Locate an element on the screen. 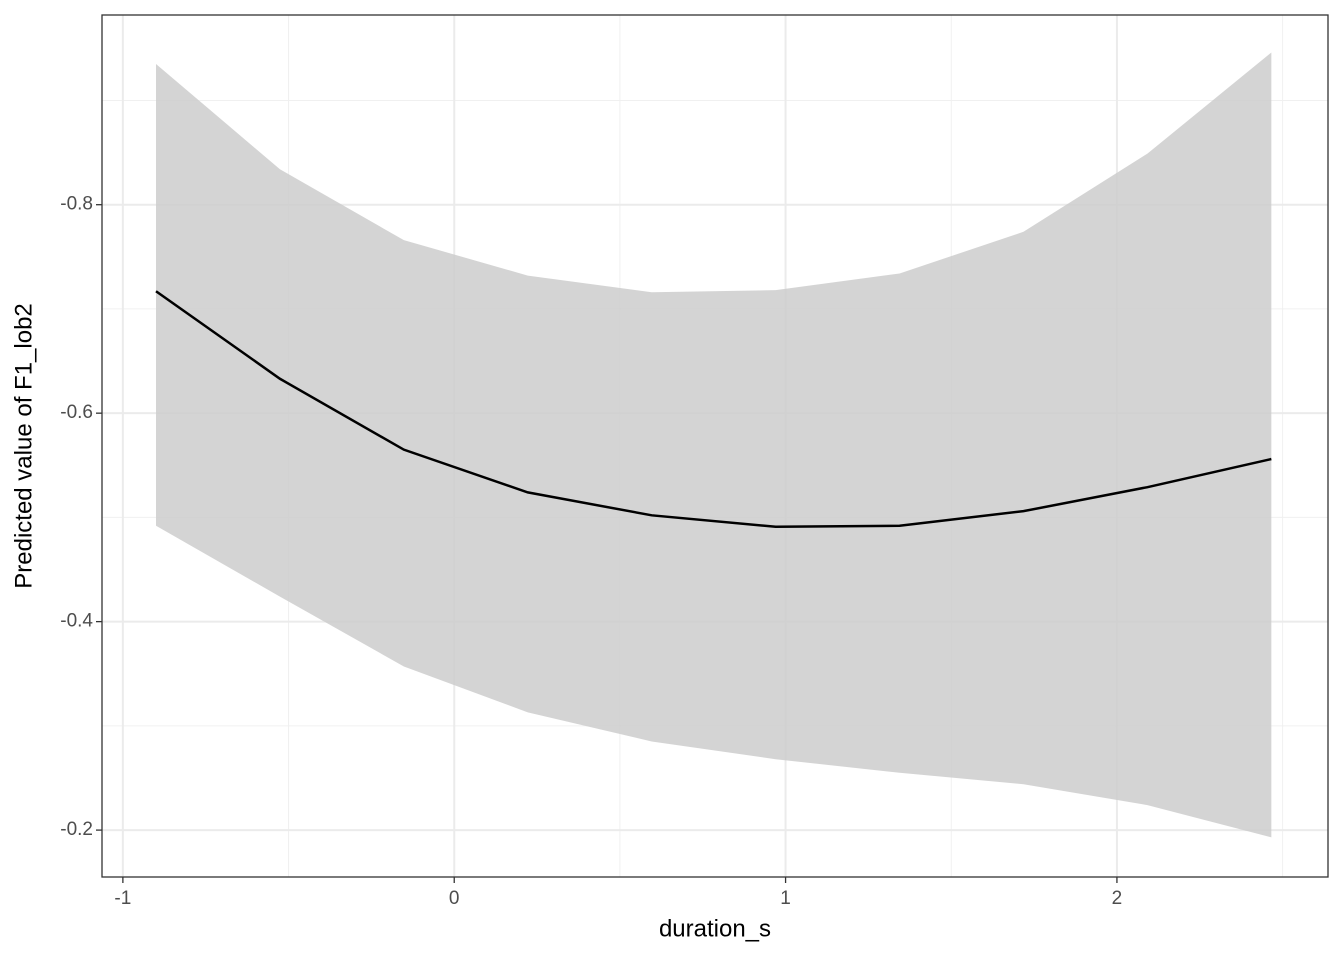 The image size is (1344, 965). y-tick-label: -0.2 is located at coordinates (76, 829).